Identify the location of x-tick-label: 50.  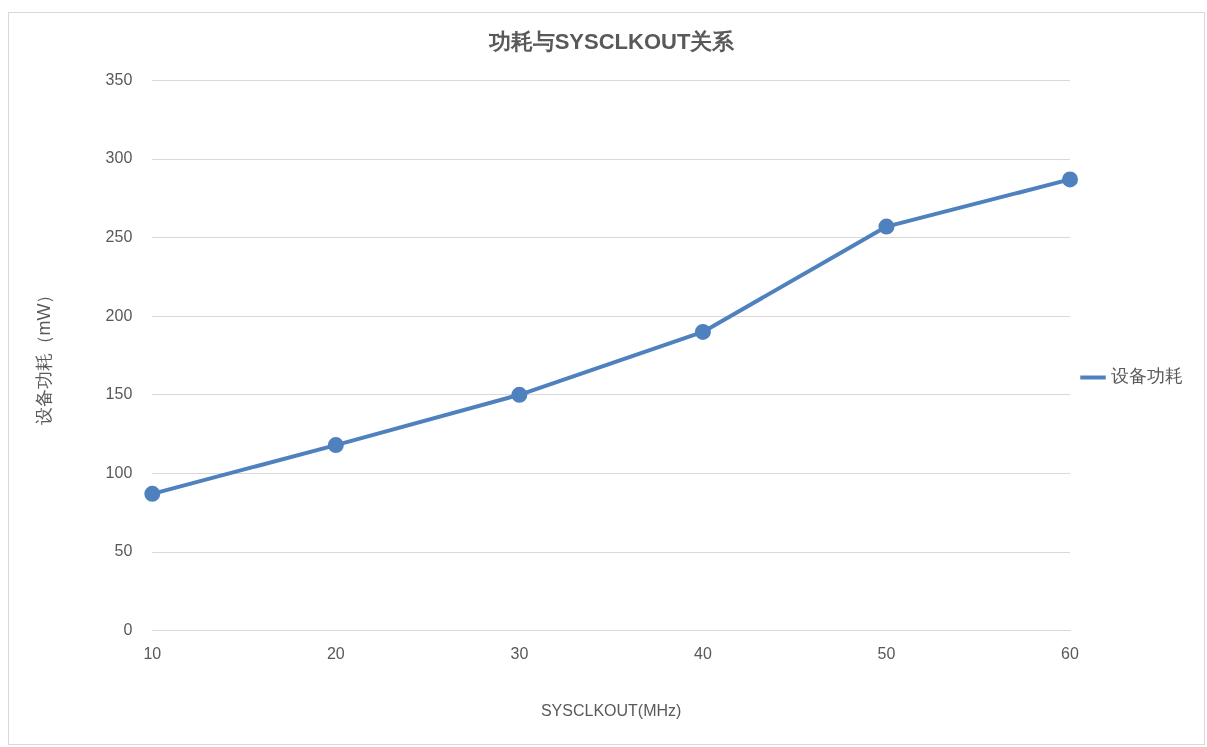
(886, 653).